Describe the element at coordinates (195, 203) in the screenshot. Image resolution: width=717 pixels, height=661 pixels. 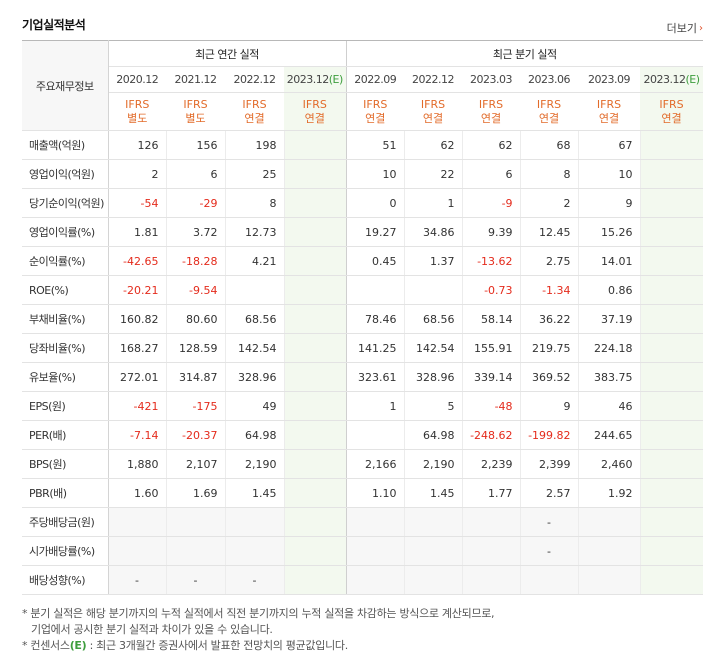
I see `table-cell: -29` at that location.